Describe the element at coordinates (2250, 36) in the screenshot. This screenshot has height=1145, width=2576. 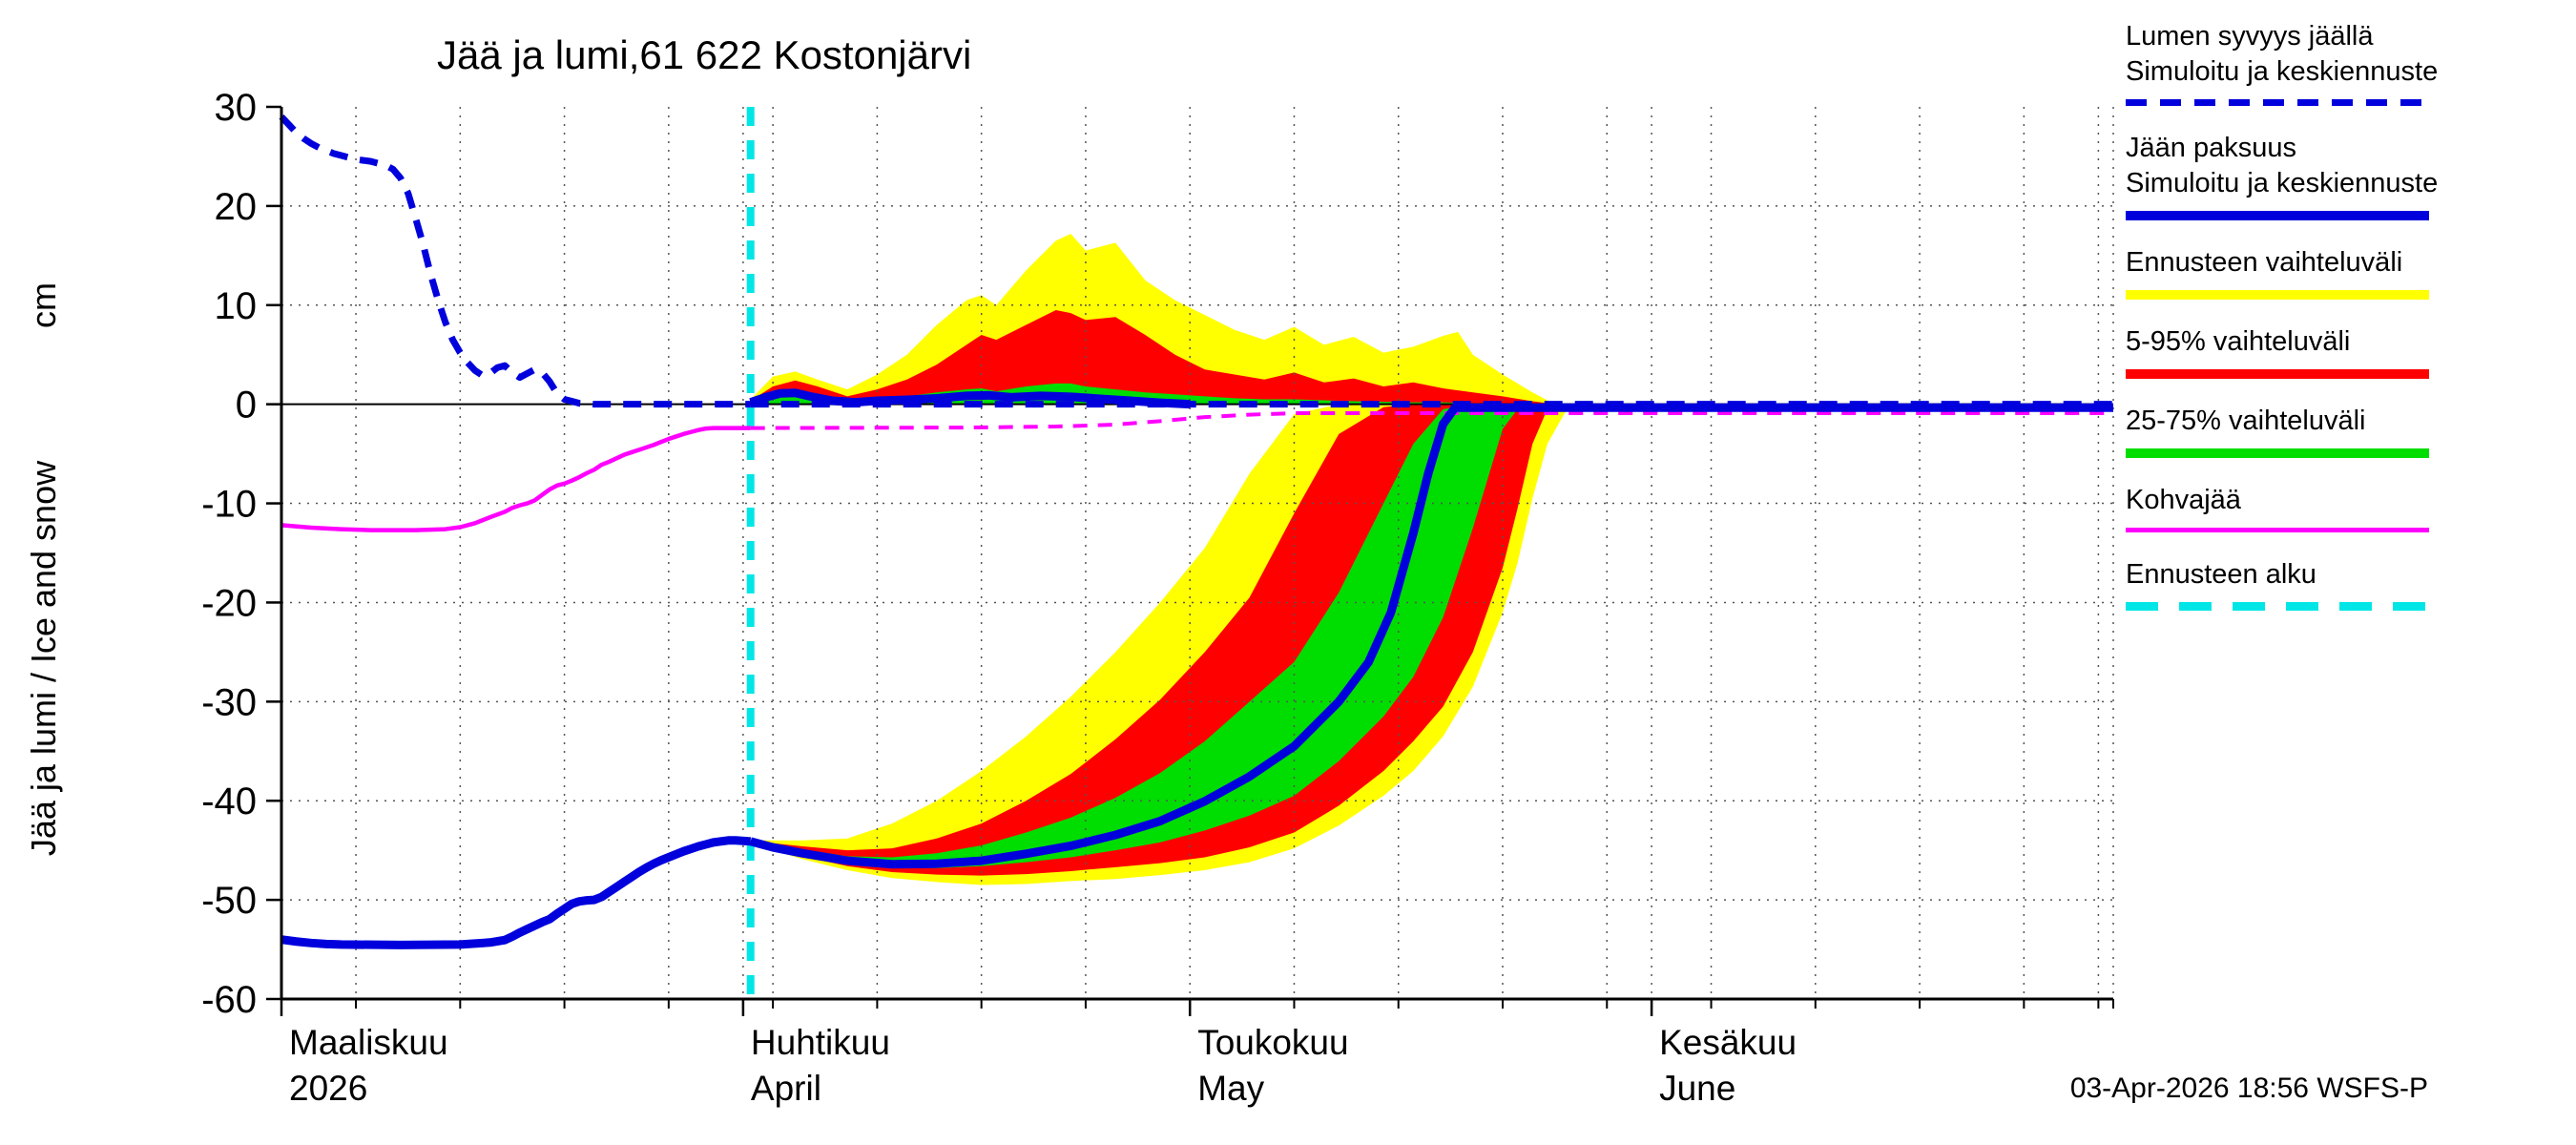
I see `legend-label: Lumen syvyys jäällä` at that location.